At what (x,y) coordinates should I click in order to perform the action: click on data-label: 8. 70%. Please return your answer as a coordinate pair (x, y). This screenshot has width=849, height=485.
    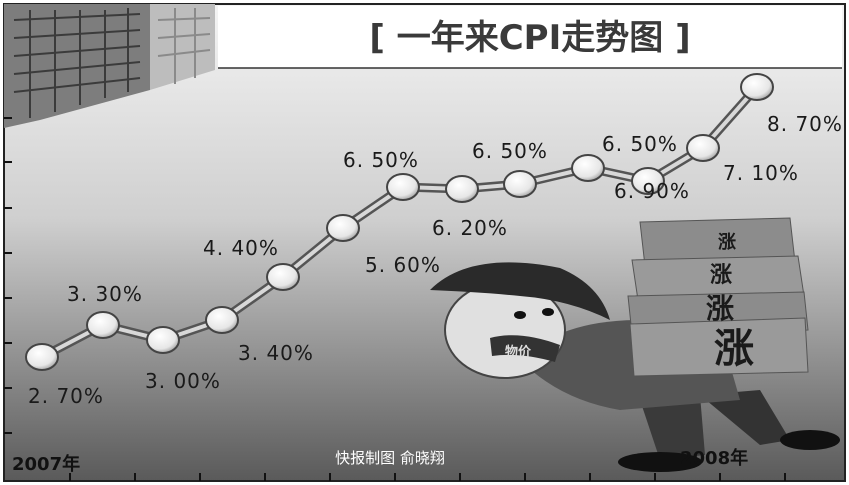
    Looking at the image, I should click on (805, 124).